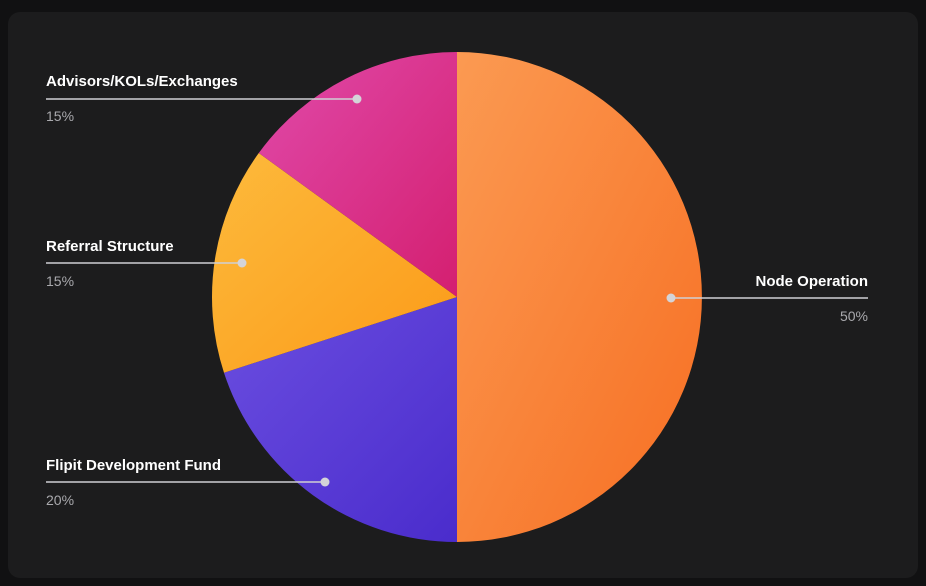 The image size is (926, 586). Describe the element at coordinates (242, 263) in the screenshot. I see `leader-referral-dot` at that location.